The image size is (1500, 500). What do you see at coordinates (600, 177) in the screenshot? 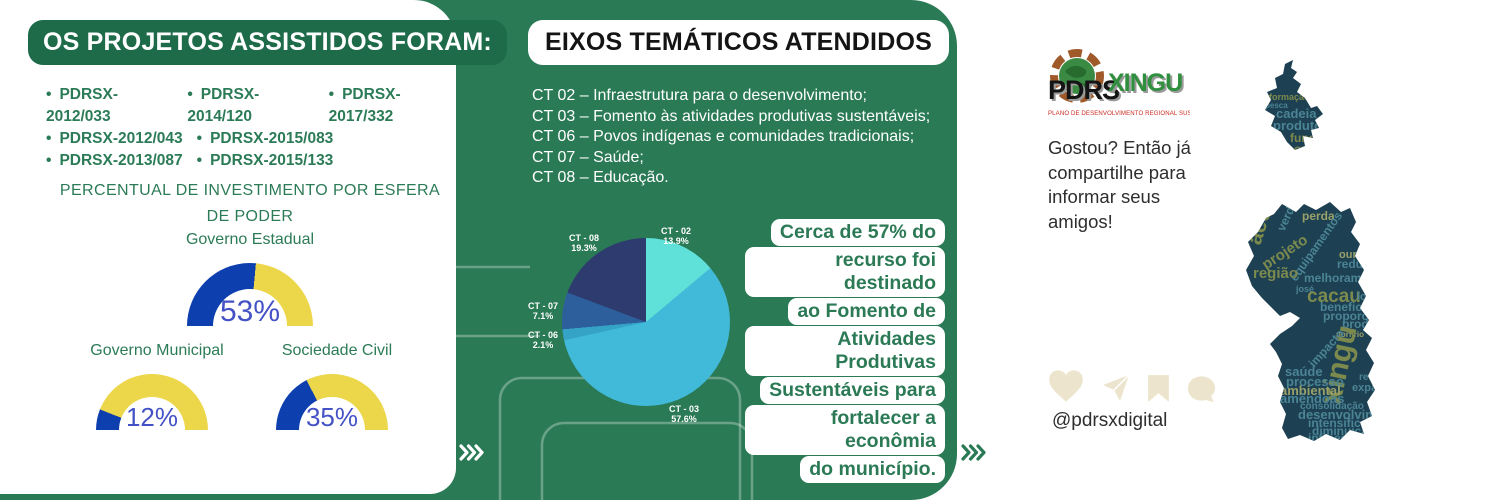
I see `list-item-ct08: CT 08 – Educação.` at bounding box center [600, 177].